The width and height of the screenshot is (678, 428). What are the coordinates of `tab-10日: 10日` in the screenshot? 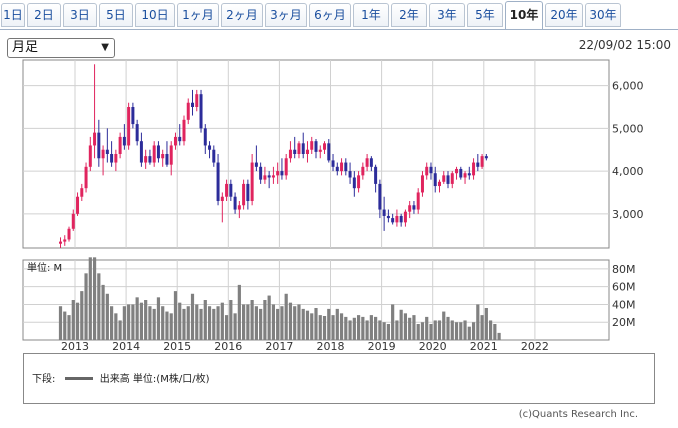 It's located at (155, 15).